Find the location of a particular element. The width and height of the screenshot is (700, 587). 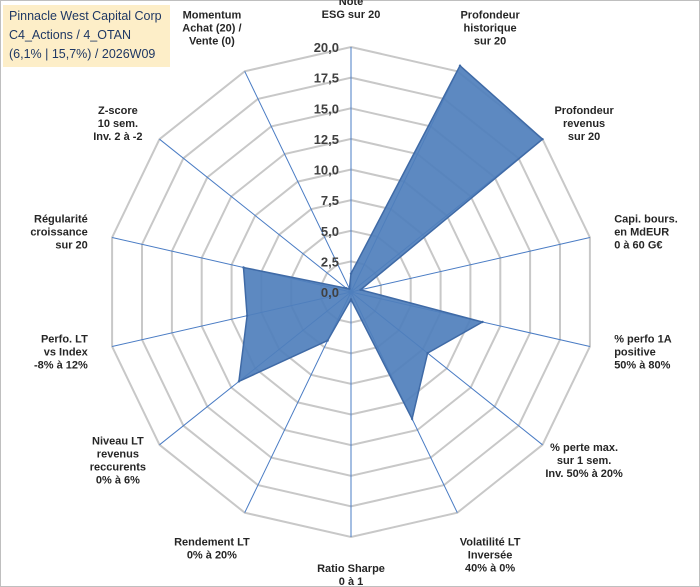

chart-title-stats: (6,1% | 15,7%) / 2026W09 is located at coordinates (82, 54).